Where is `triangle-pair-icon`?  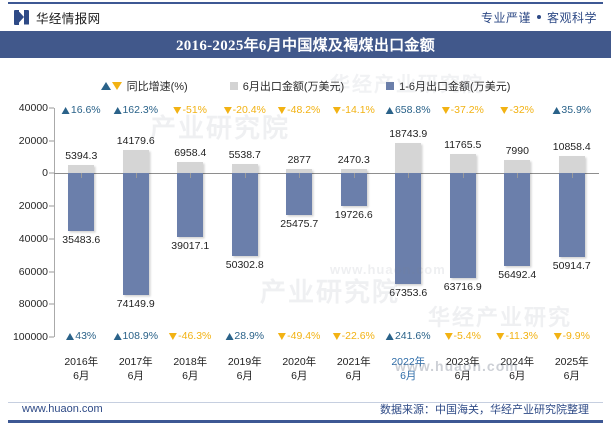 triangle-pair-icon is located at coordinates (111, 86).